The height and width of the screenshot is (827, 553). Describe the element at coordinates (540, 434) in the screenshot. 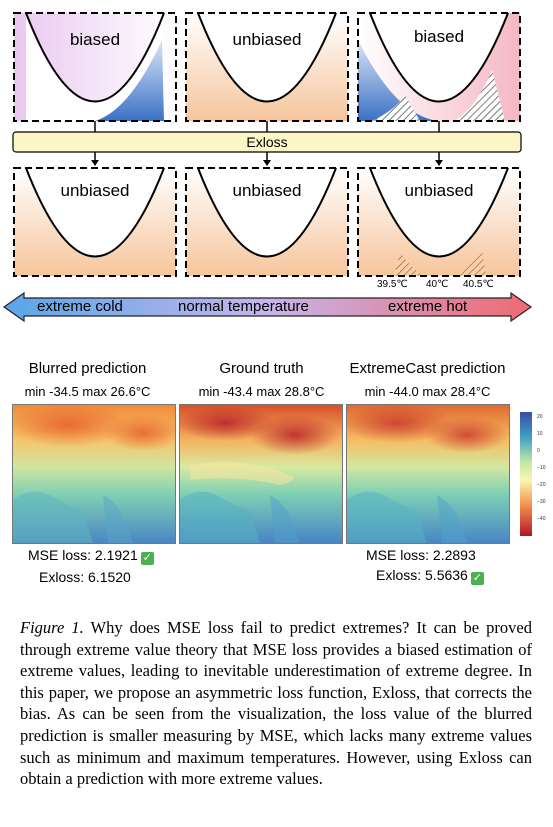

I see `colorbar-tick: 10` at that location.